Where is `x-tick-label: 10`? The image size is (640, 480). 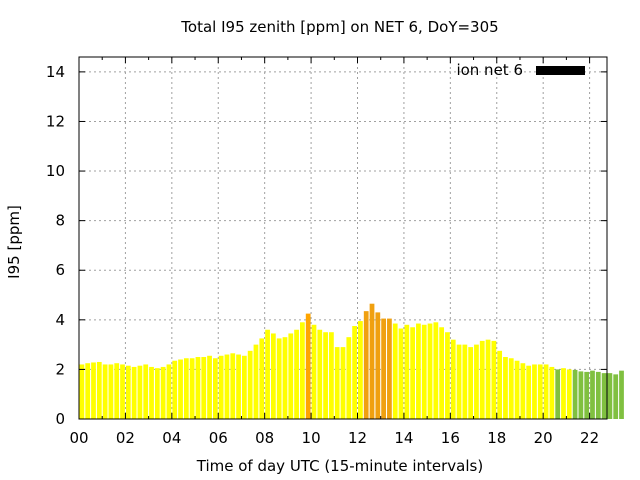 x-tick-label: 10 is located at coordinates (311, 438).